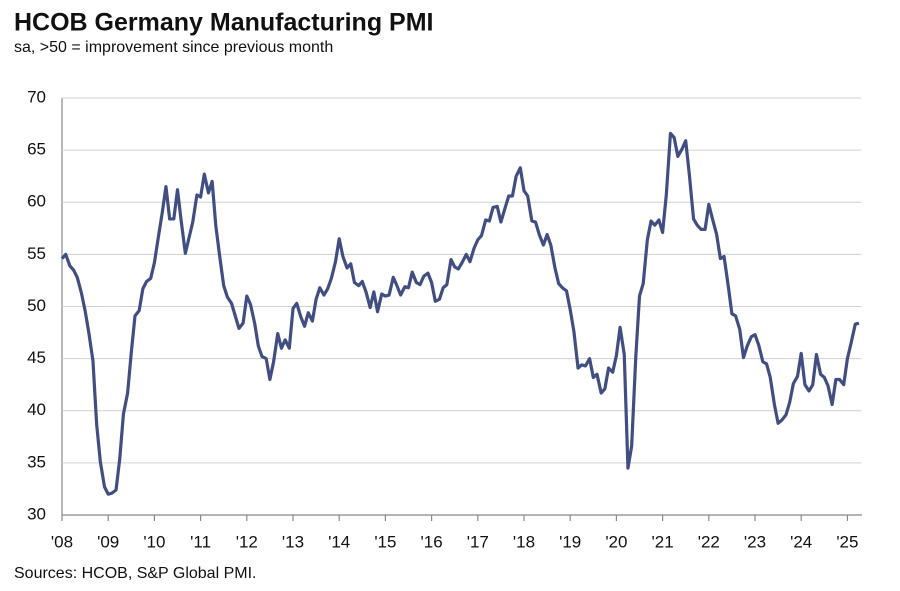  Describe the element at coordinates (247, 541) in the screenshot. I see `x-tick-label: '12` at that location.